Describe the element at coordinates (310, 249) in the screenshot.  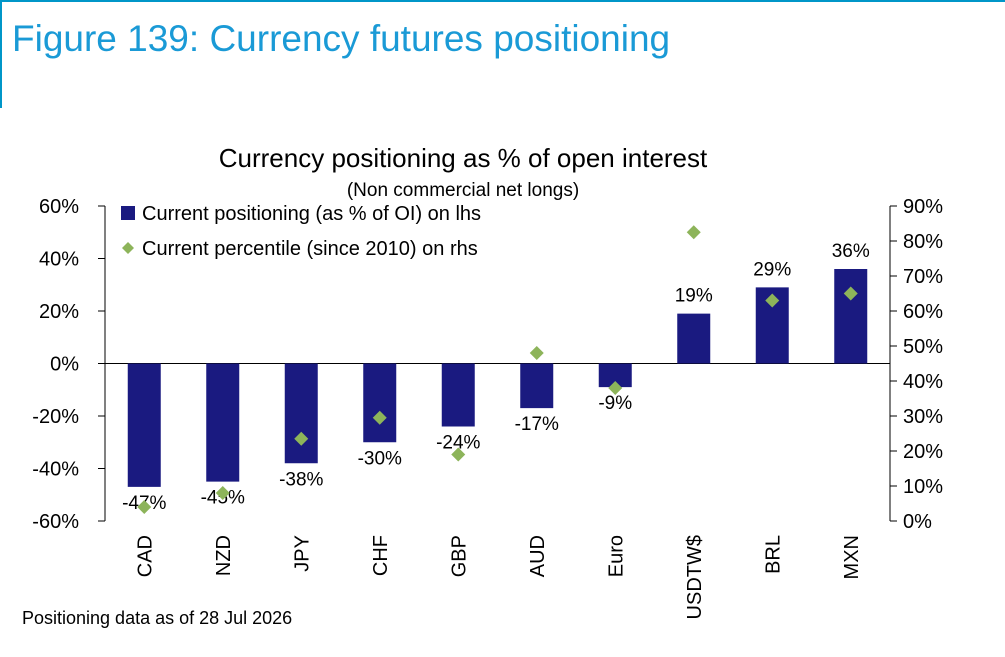
I see `legend-label-marker: Current percentile (since 2010) on rhs` at that location.